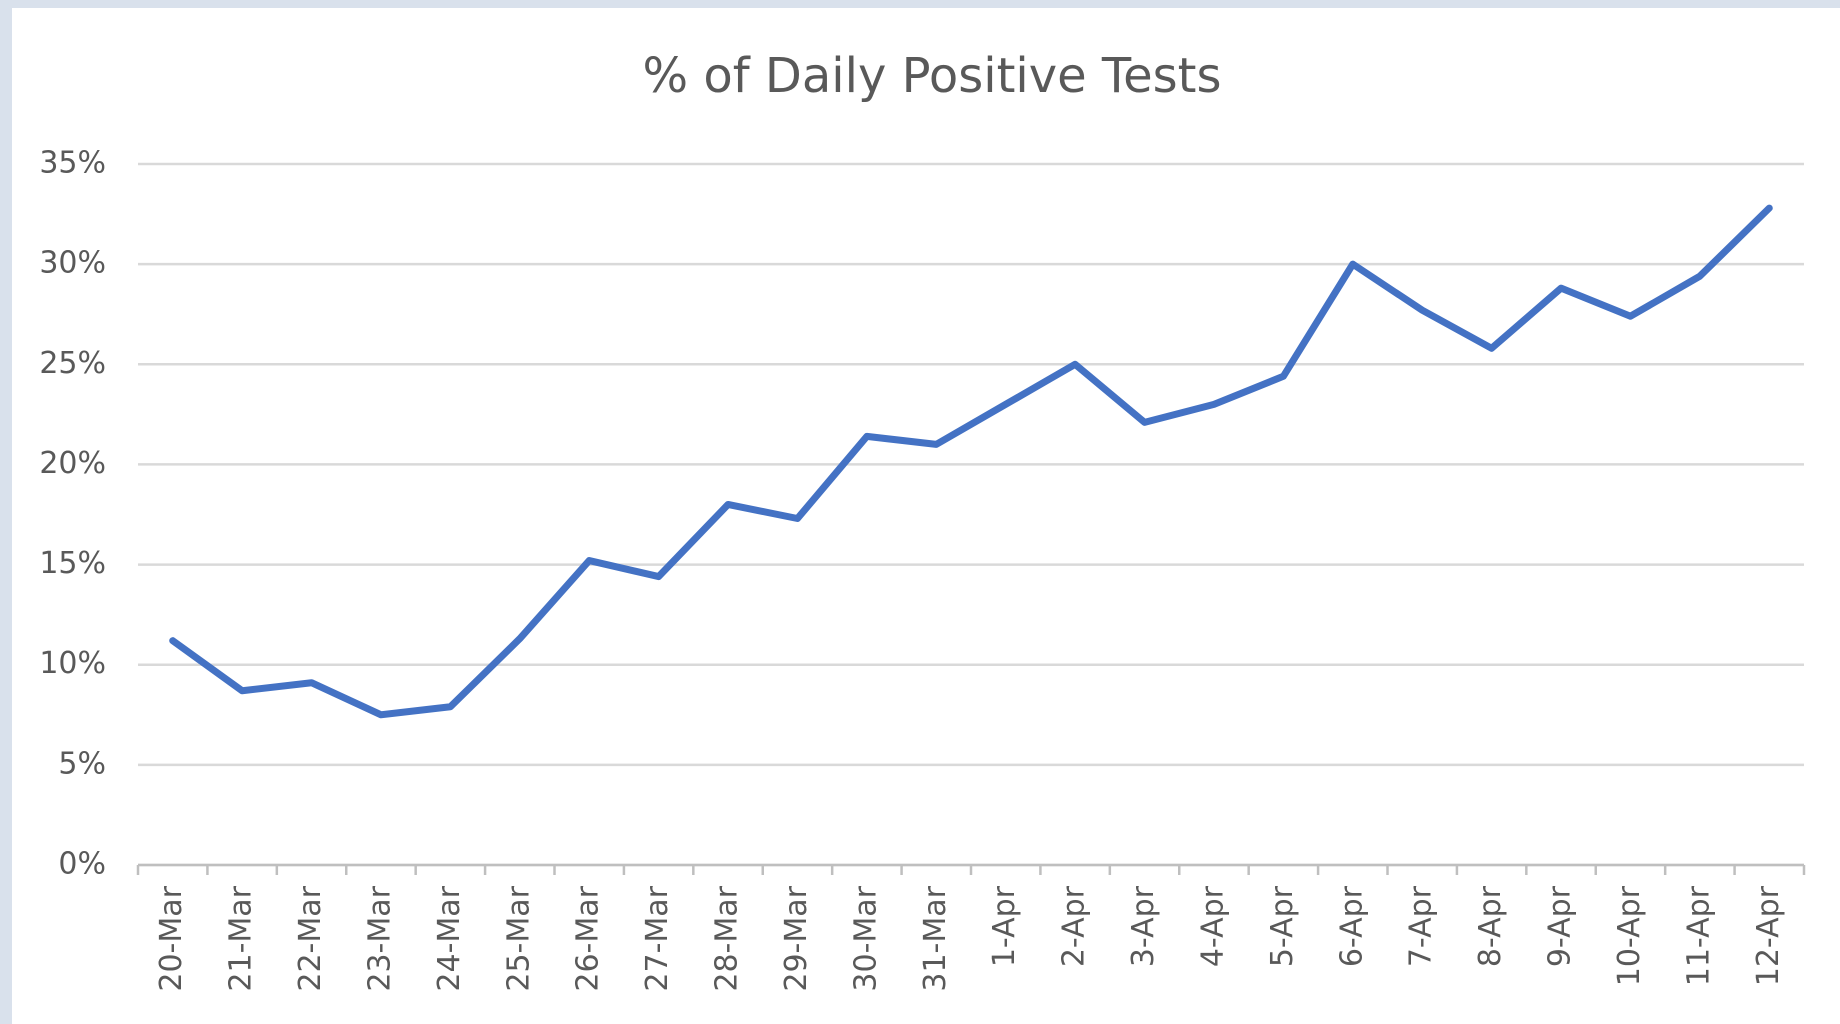 The width and height of the screenshot is (1840, 1024). Describe the element at coordinates (72, 263) in the screenshot. I see `y-tick-label: 30%` at that location.